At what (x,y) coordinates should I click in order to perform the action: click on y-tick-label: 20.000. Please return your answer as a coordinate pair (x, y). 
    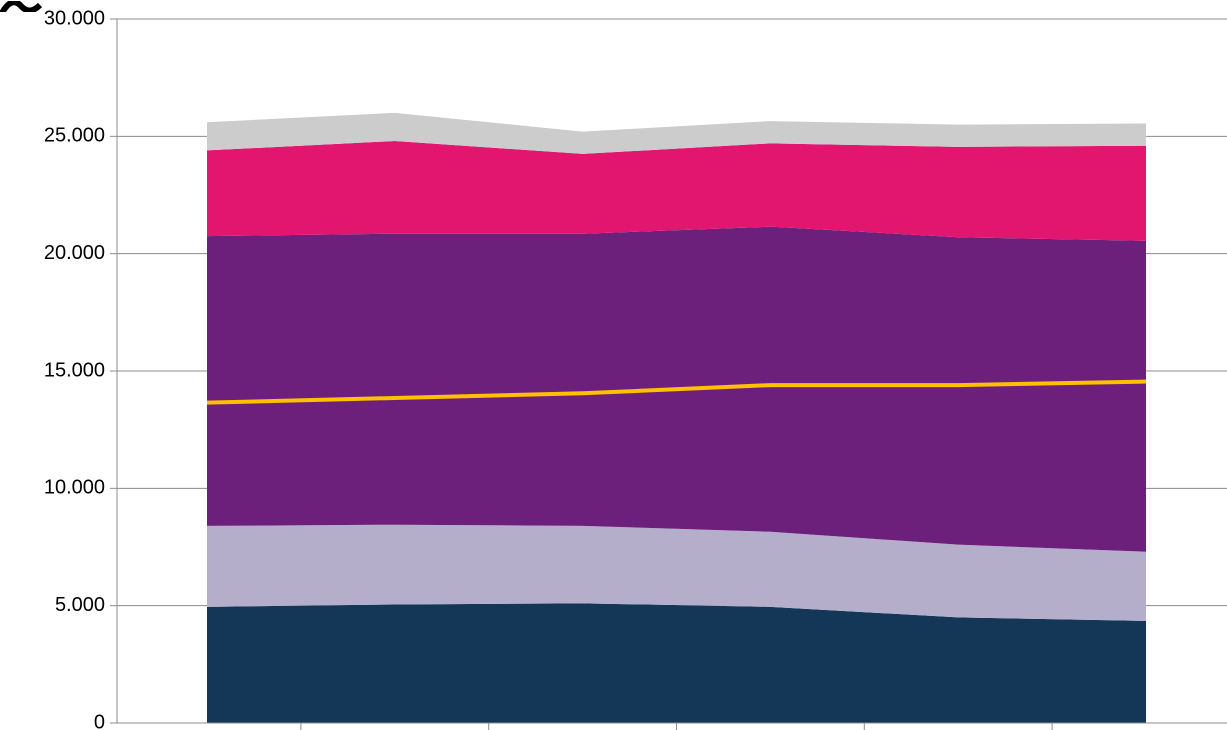
    Looking at the image, I should click on (74, 253).